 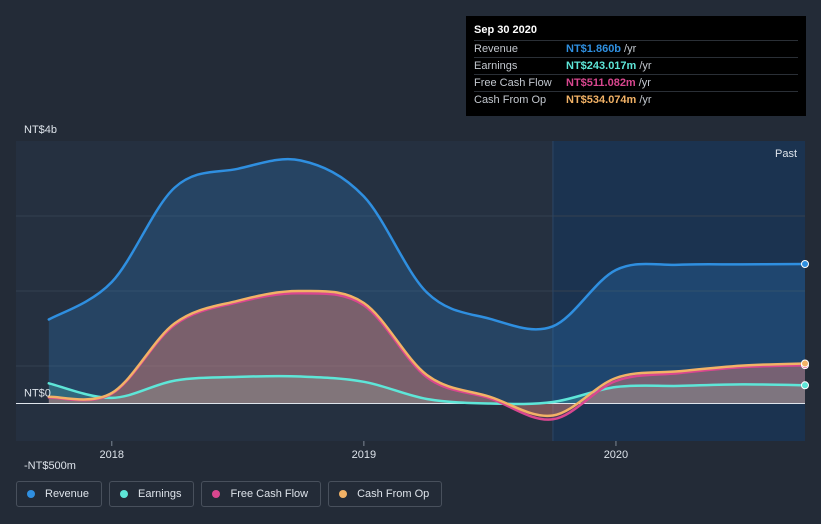 I want to click on legend-item-revenue: Revenue, so click(x=59, y=494).